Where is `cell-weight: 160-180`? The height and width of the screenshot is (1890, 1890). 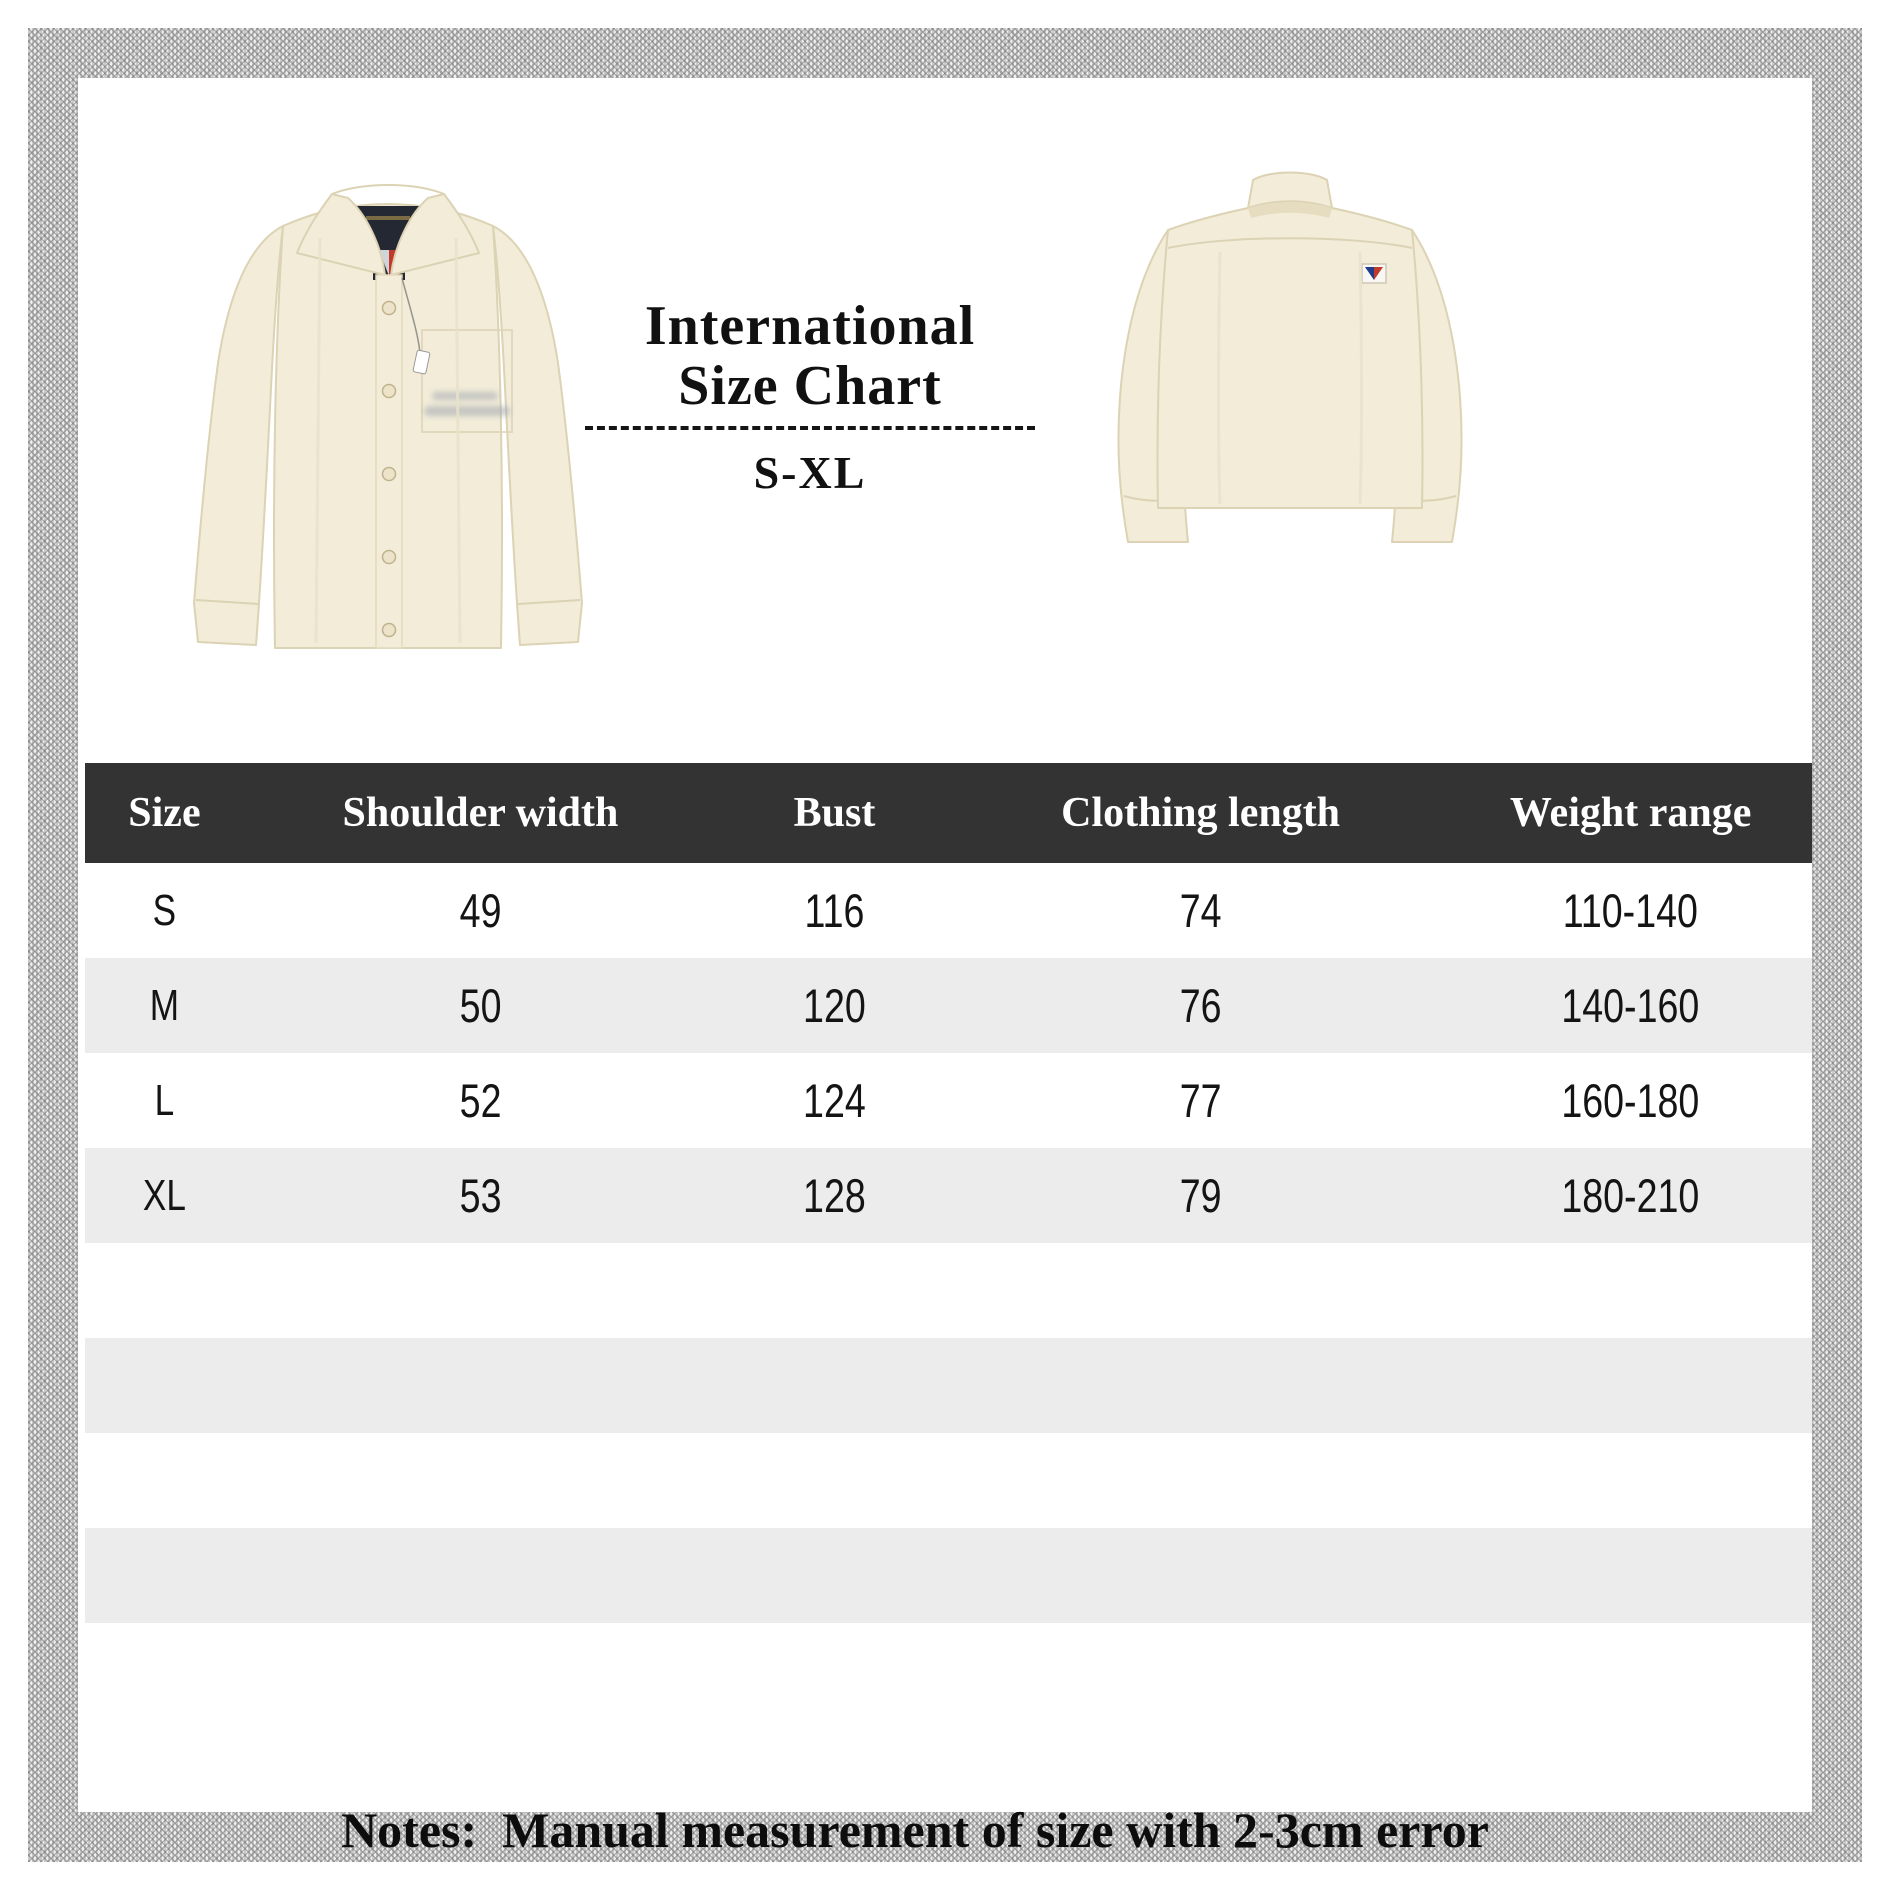
cell-weight: 160-180 is located at coordinates (1630, 1100).